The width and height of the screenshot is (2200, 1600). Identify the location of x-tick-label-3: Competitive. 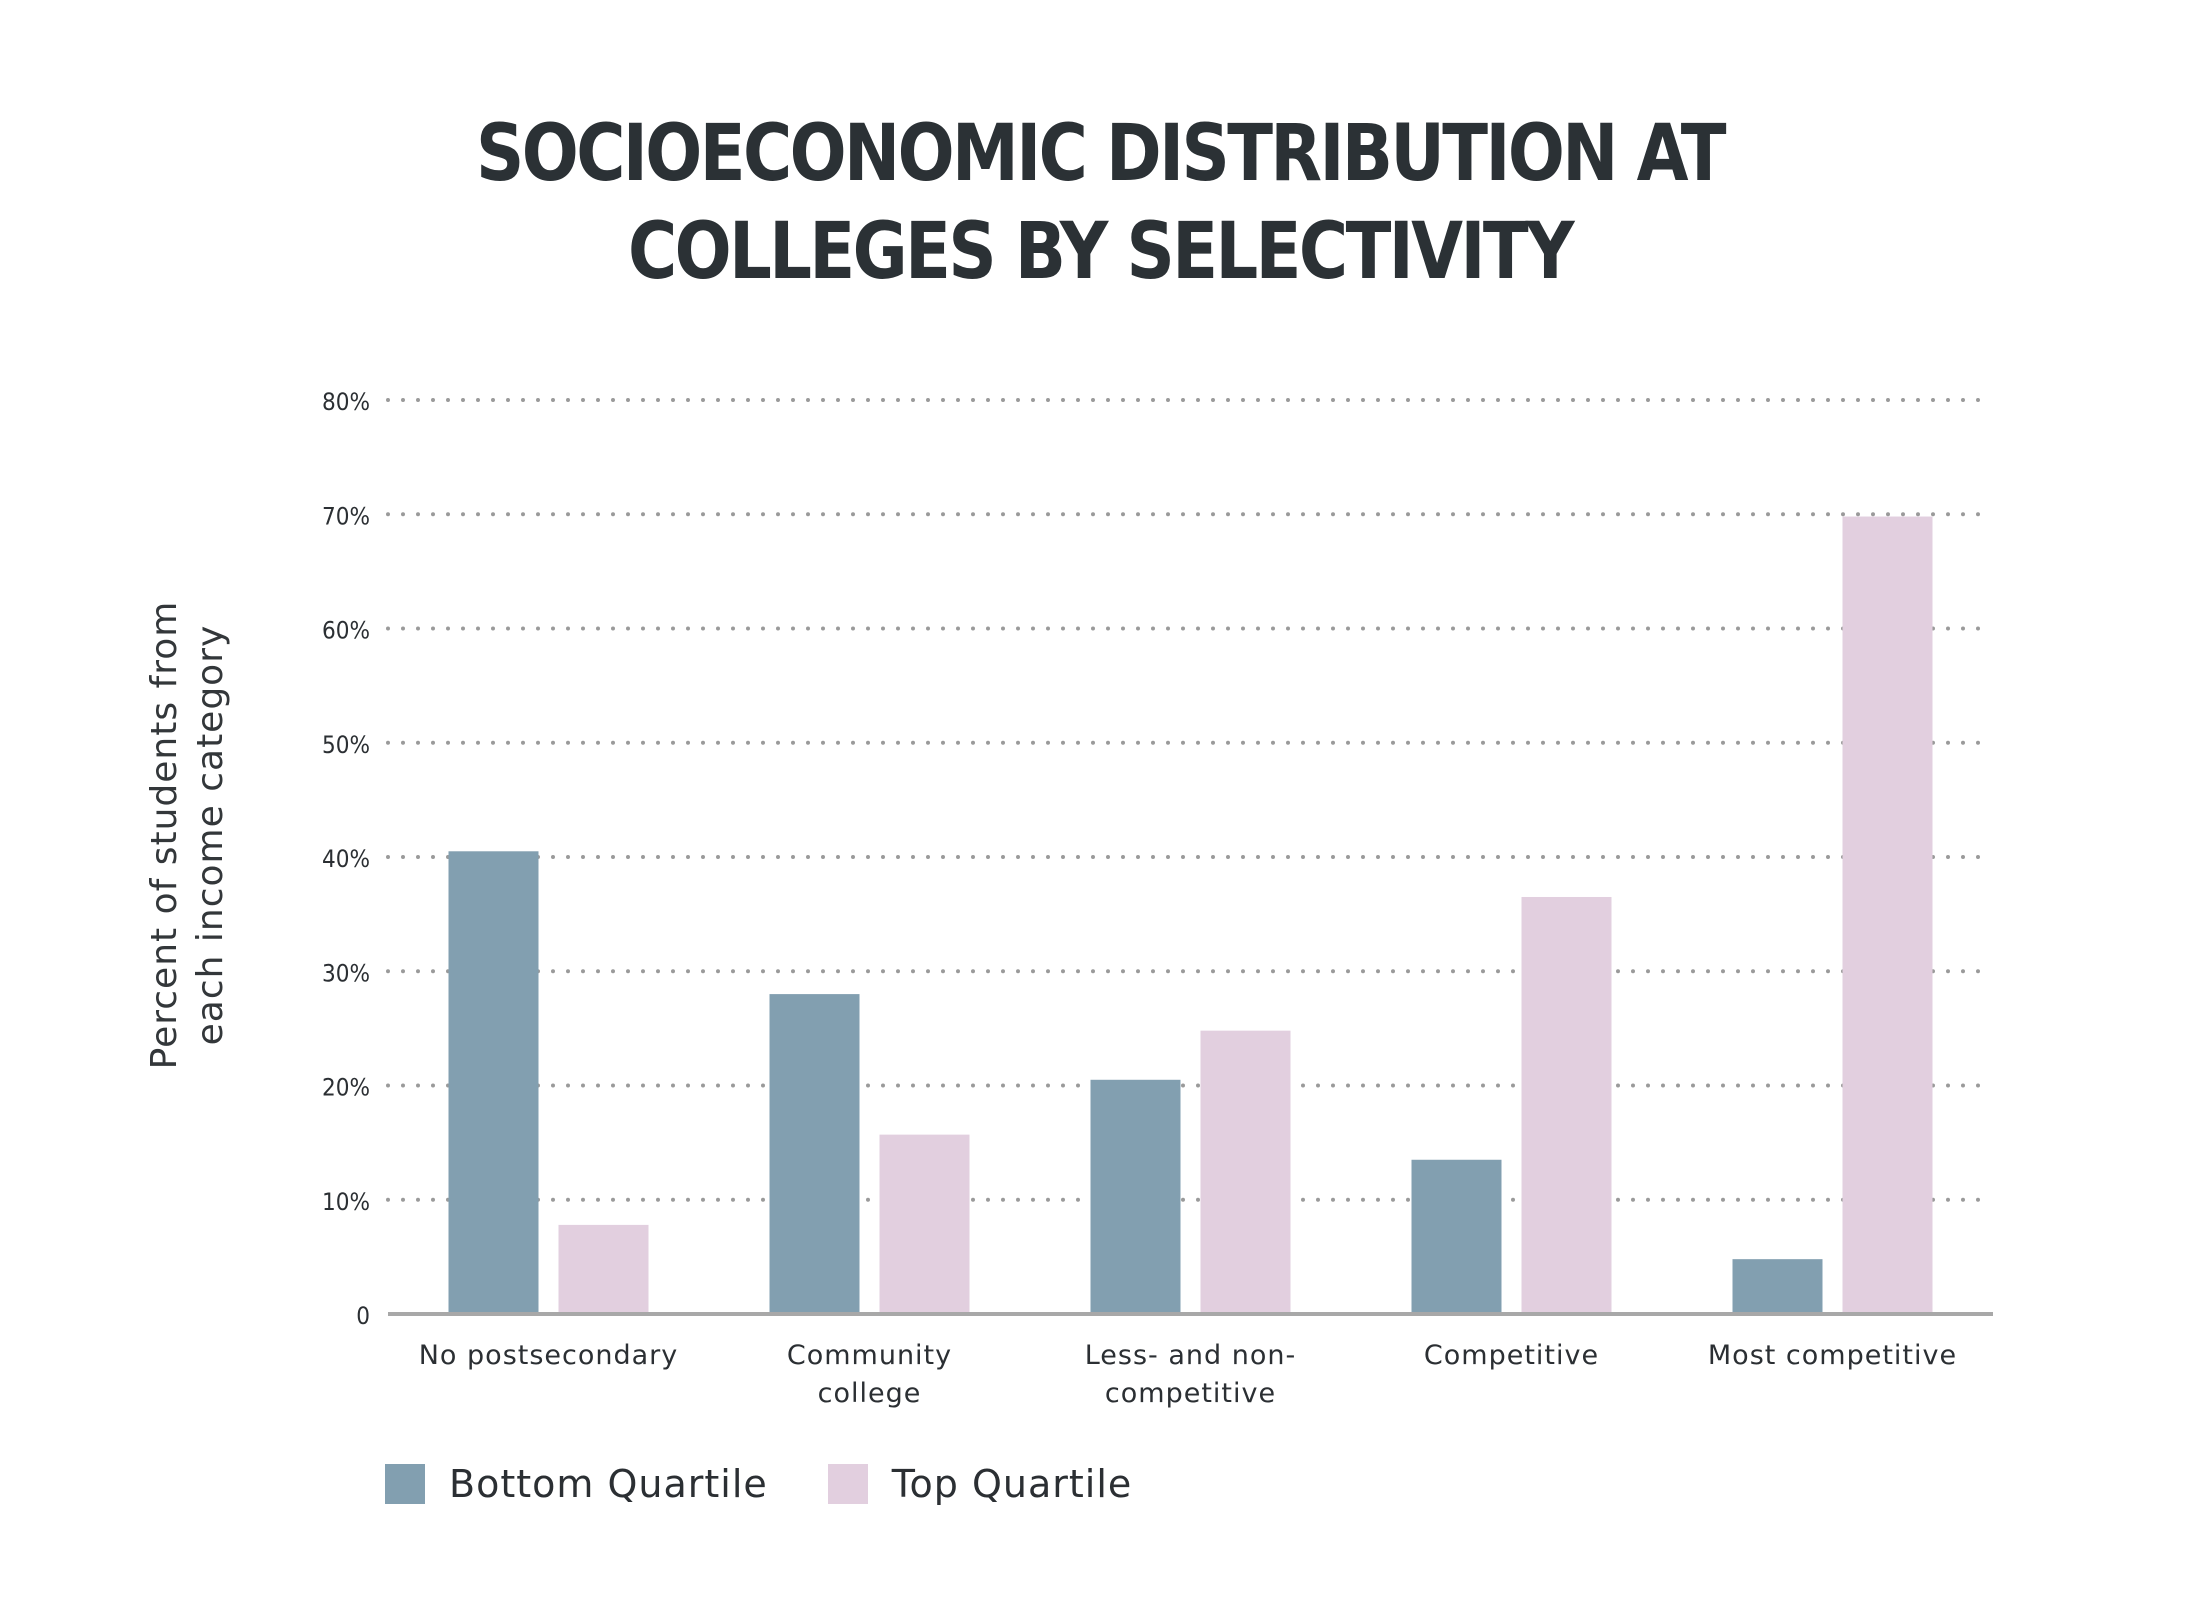
(1511, 1355).